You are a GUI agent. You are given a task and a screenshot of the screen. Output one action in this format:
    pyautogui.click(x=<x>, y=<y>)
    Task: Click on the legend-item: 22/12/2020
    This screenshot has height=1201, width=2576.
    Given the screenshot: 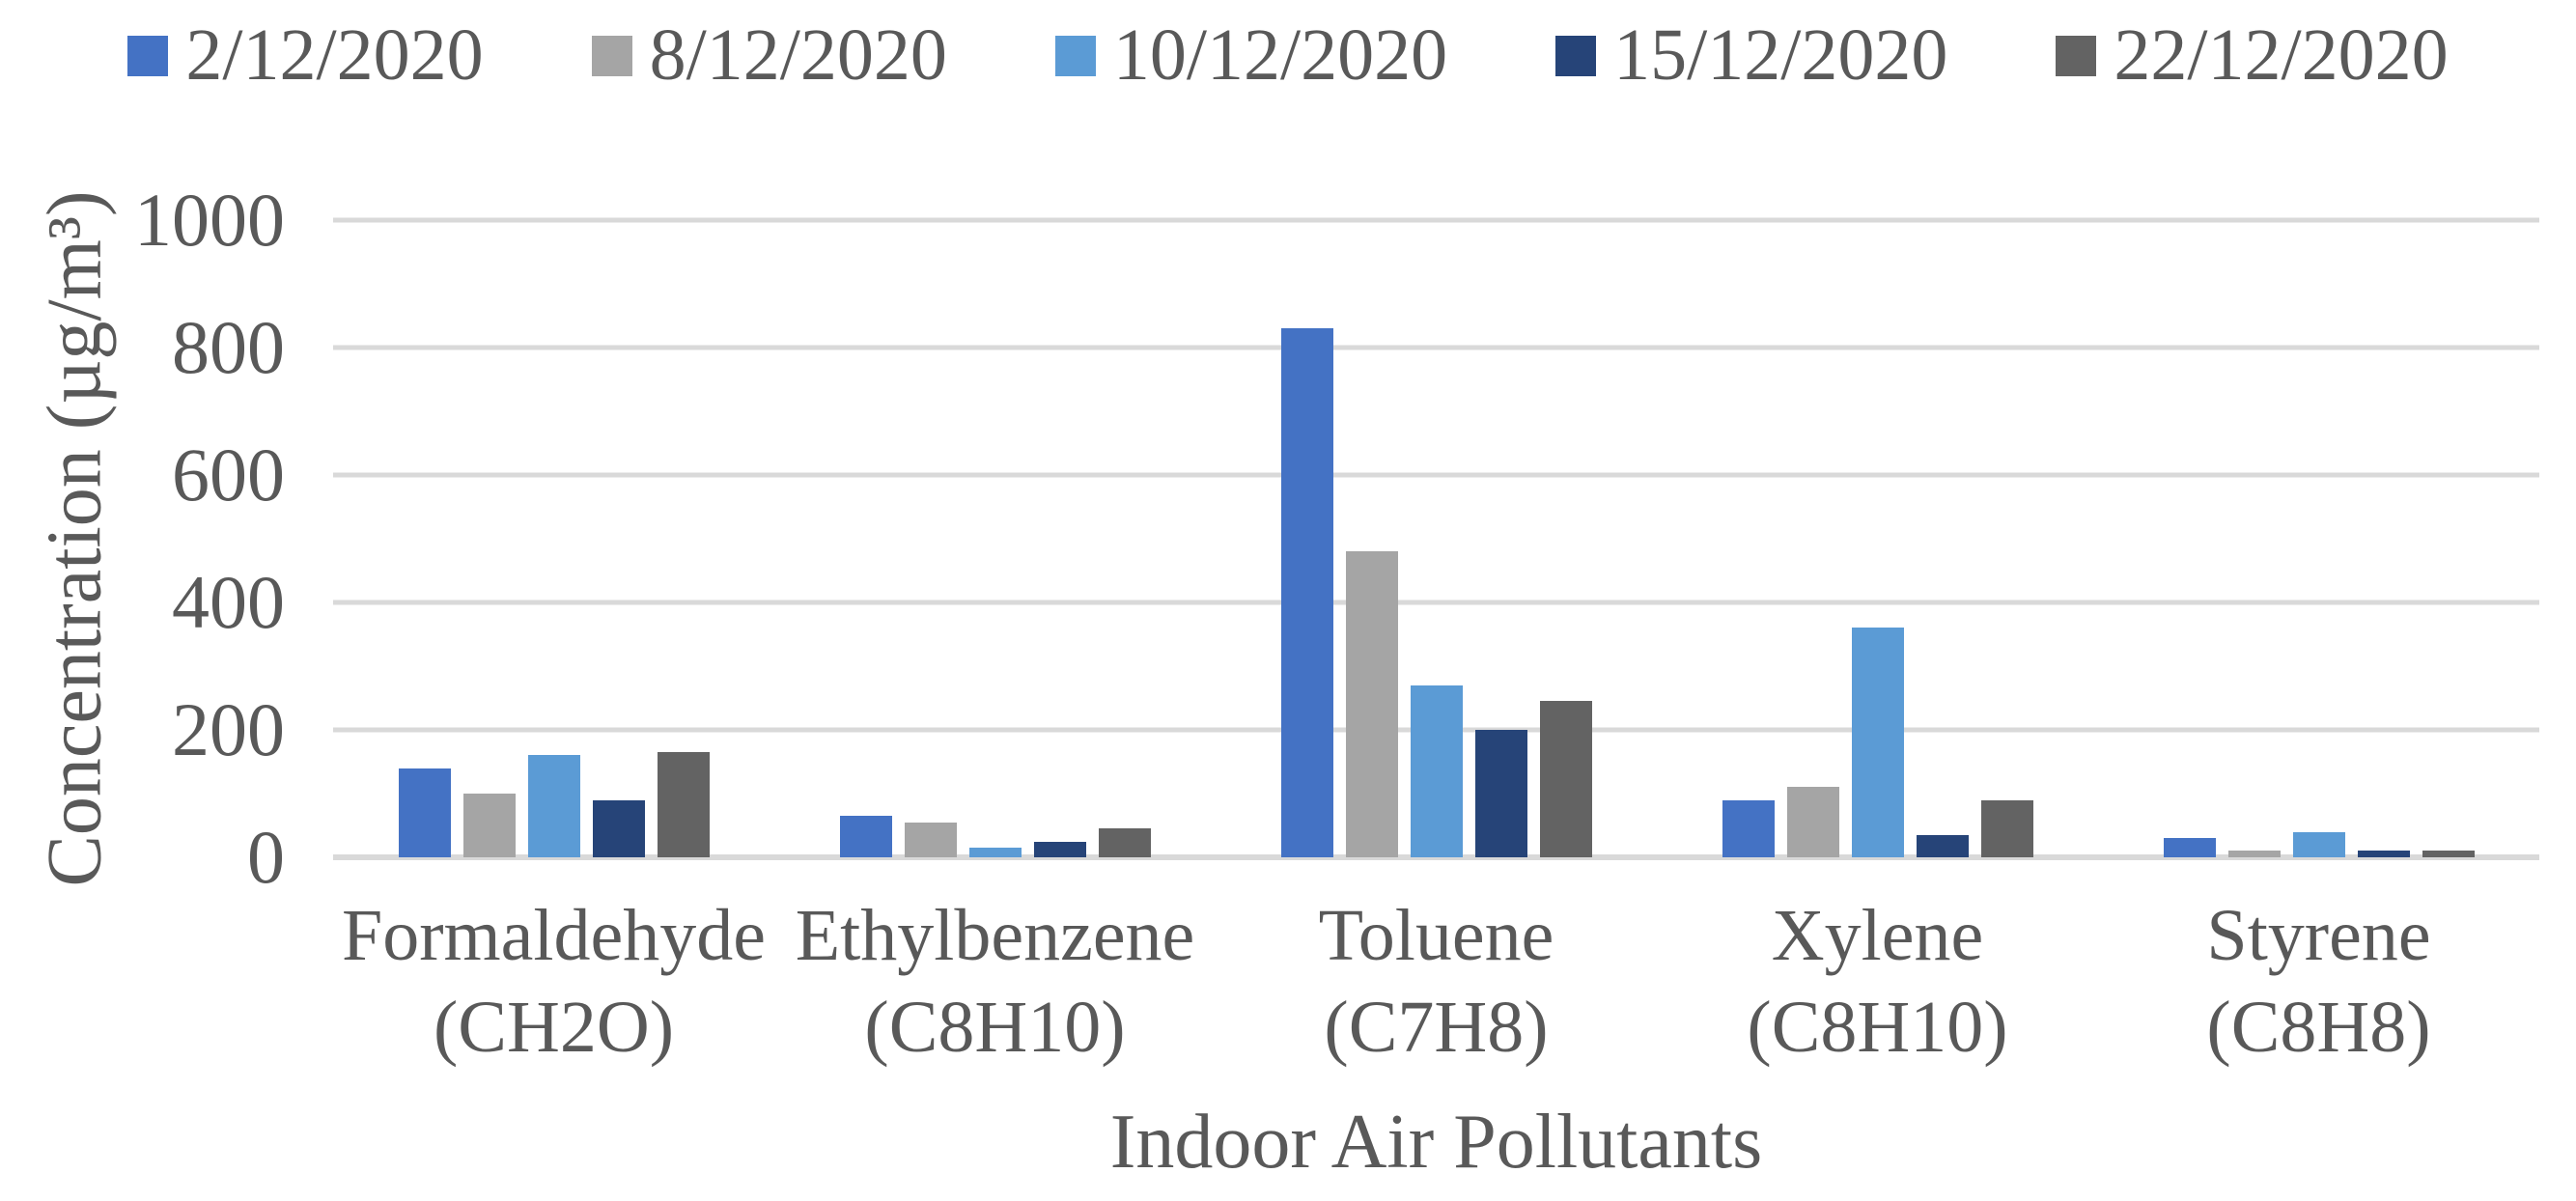 What is the action you would take?
    pyautogui.click(x=2253, y=55)
    